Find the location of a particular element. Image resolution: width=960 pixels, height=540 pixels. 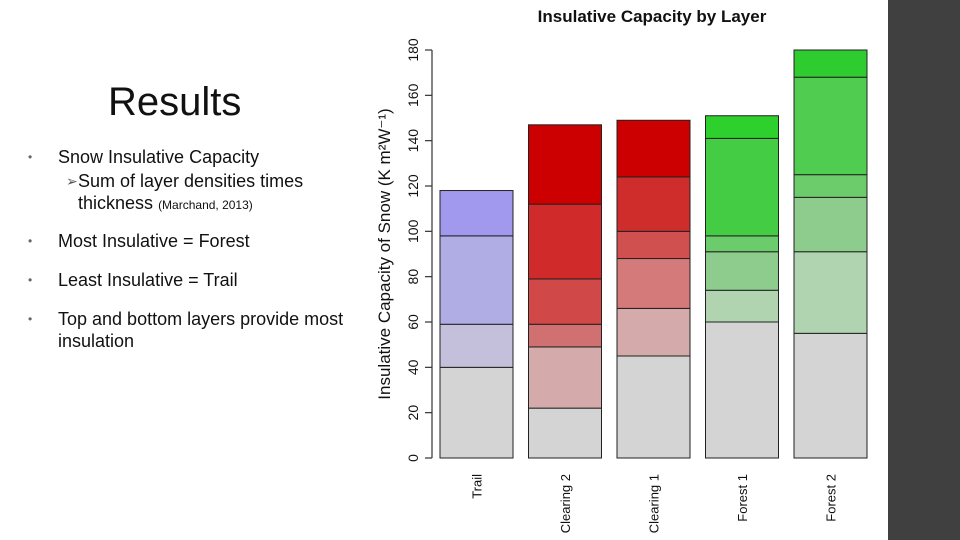

bullet-item: • Snow Insulative Capacity is located at coordinates (193, 157).